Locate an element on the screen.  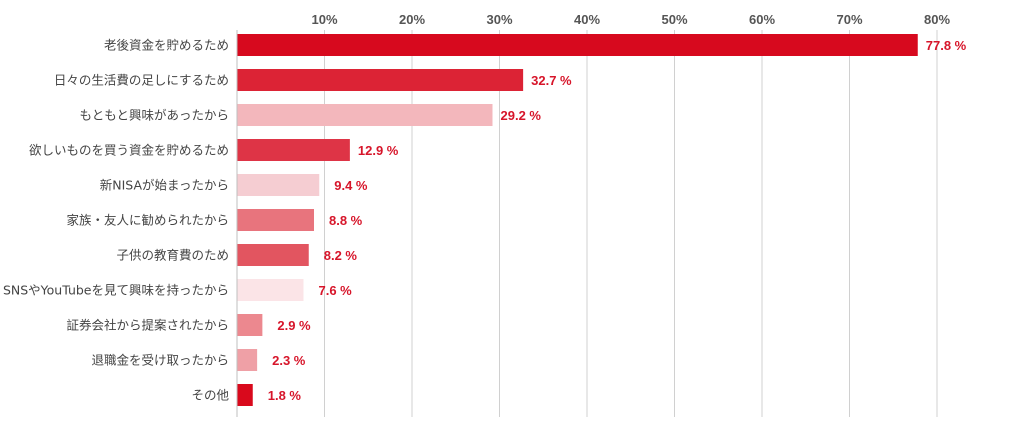
value-label: 12.9 % is located at coordinates (378, 150).